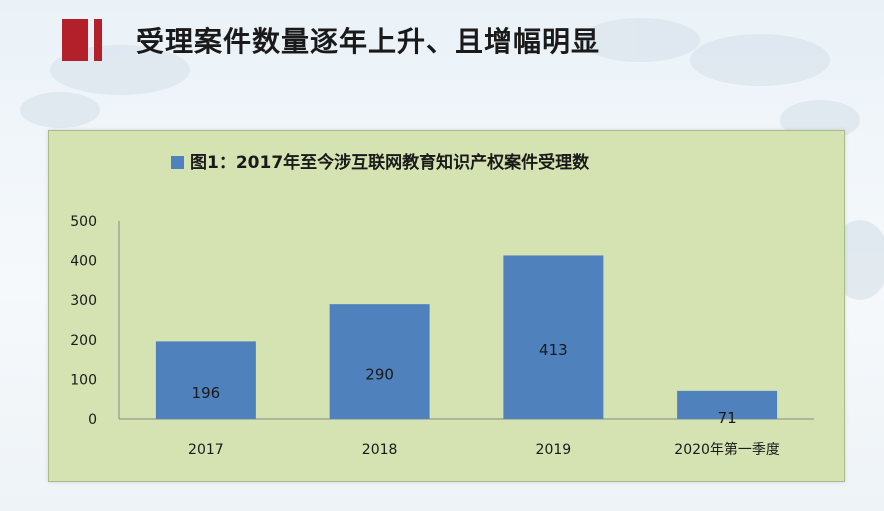 This screenshot has height=511, width=884. Describe the element at coordinates (177, 162) in the screenshot. I see `legend-swatch` at that location.